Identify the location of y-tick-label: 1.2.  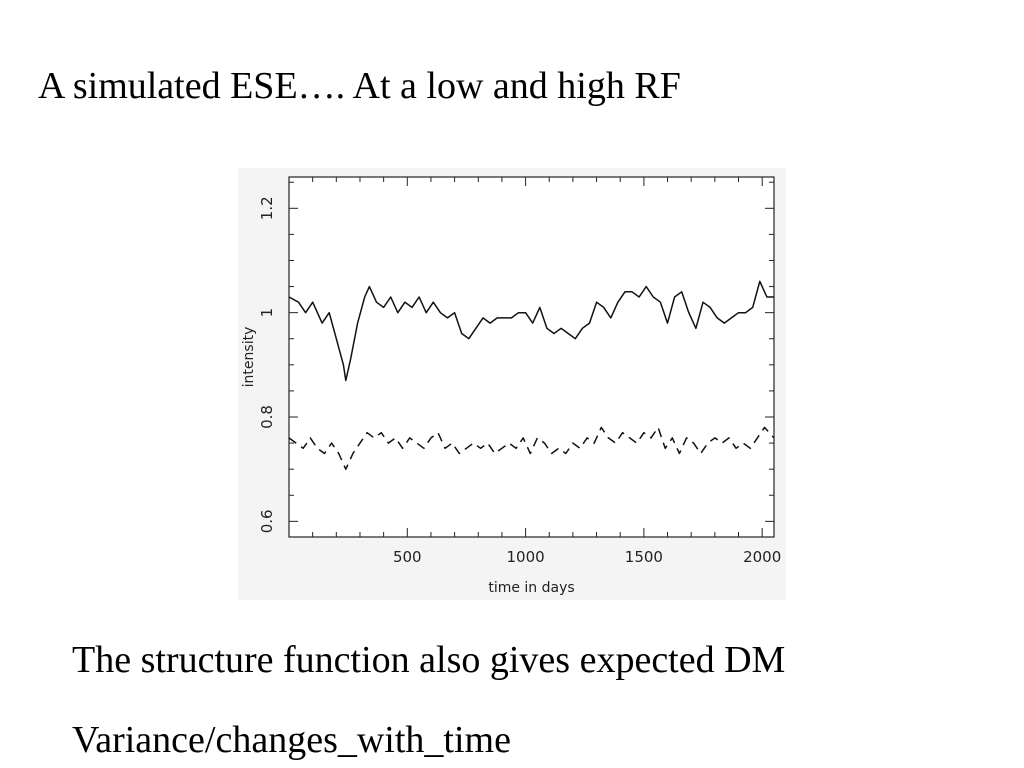
(267, 208).